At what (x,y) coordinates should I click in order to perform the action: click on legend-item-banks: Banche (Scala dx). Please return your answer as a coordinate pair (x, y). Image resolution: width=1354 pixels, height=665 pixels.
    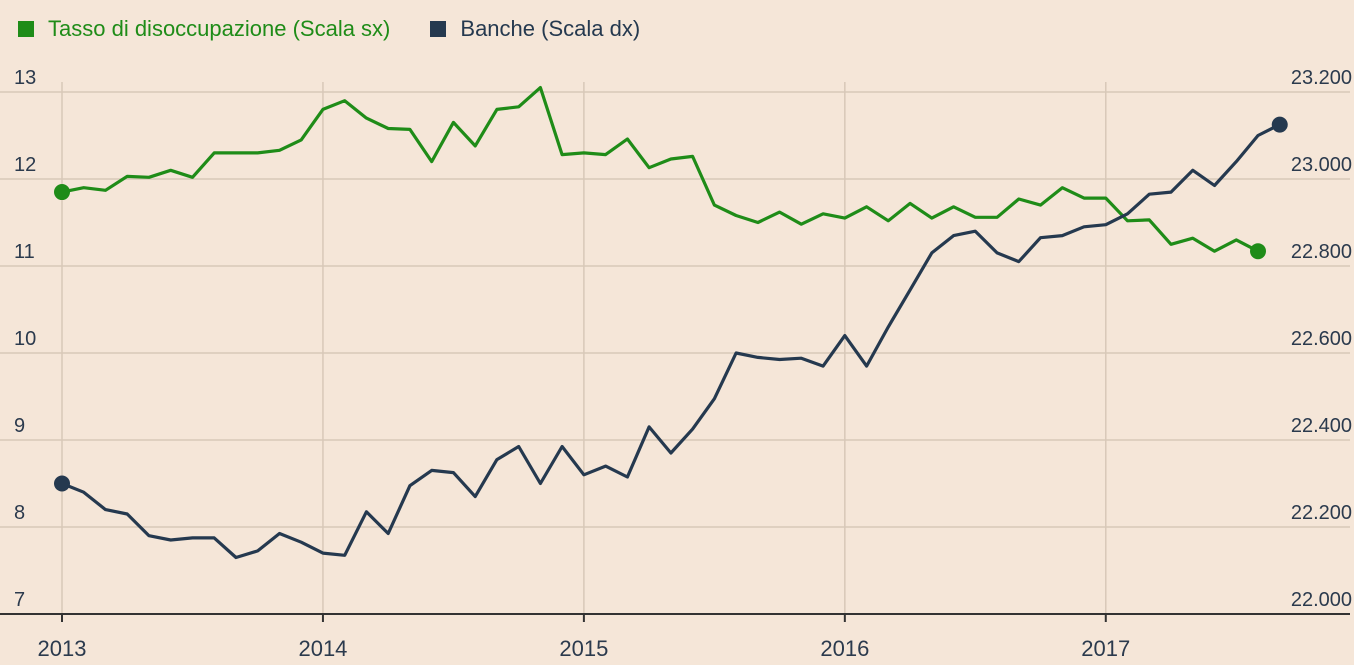
    Looking at the image, I should click on (535, 29).